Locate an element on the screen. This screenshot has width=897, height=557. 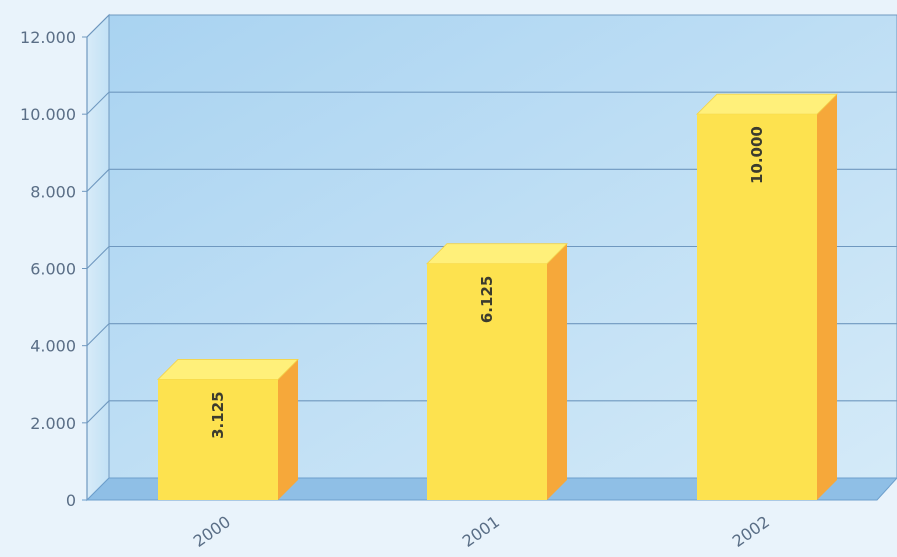
y-tick-label: 2.000 is located at coordinates (53, 423).